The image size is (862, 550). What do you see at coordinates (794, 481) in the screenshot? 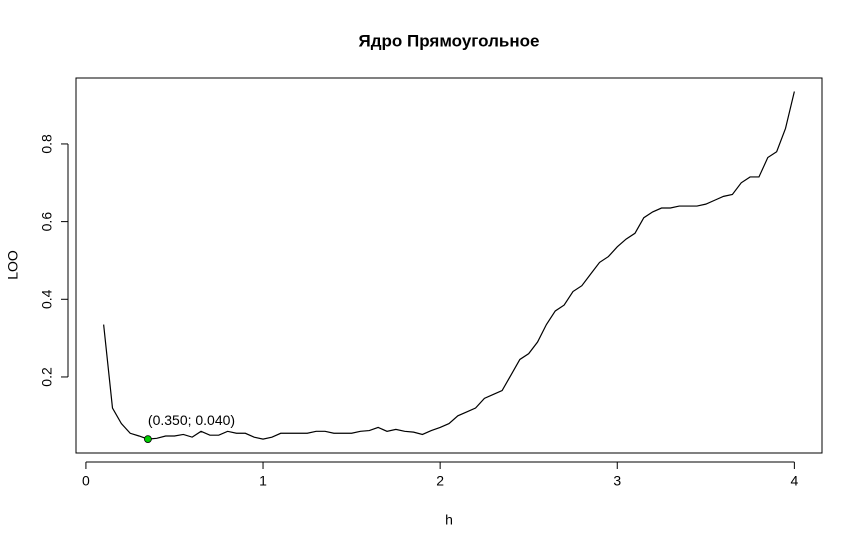
I see `x-tick-label: 4` at bounding box center [794, 481].